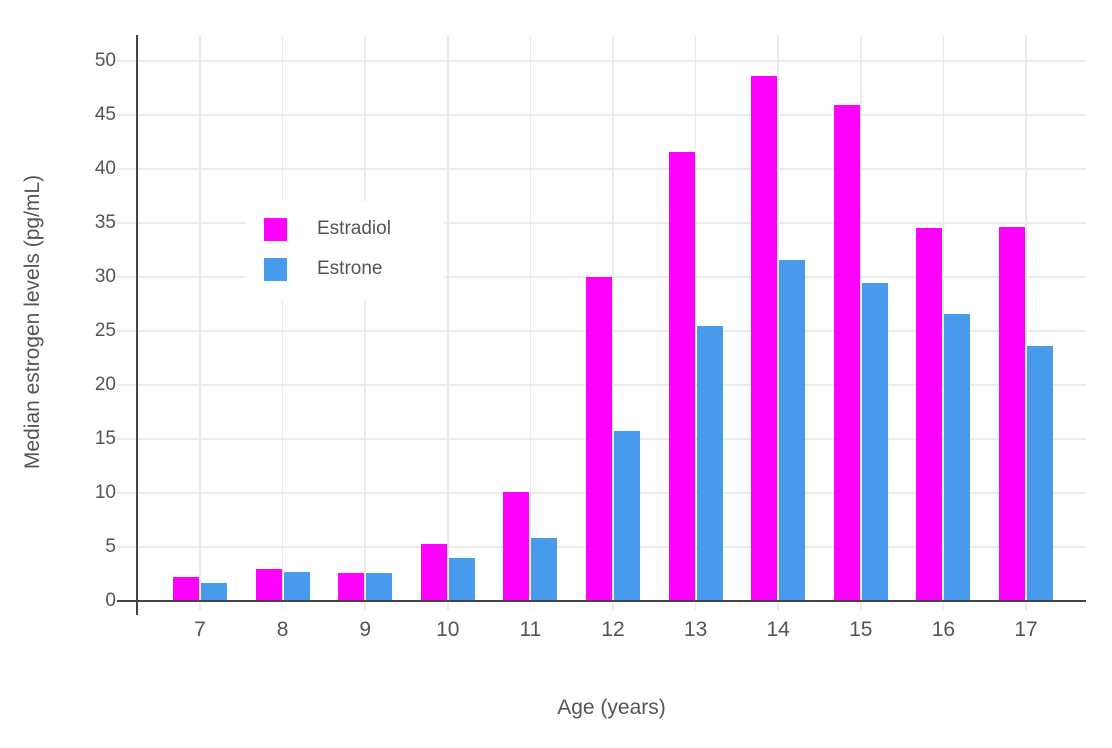 This screenshot has width=1112, height=748. I want to click on y-tick-label-5: 5, so click(110, 546).